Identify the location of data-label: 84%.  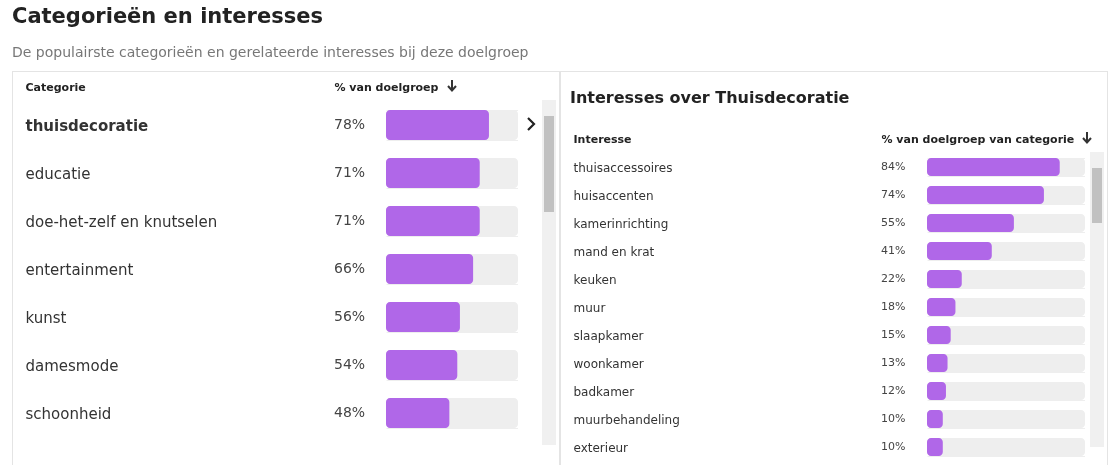
(893, 166).